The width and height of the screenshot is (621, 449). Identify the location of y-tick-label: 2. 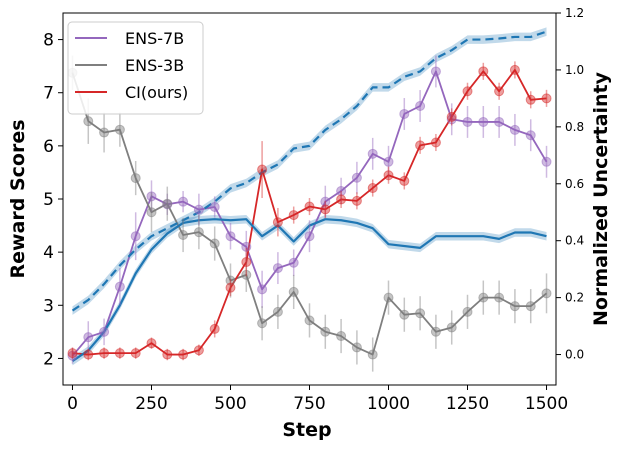
(48, 359).